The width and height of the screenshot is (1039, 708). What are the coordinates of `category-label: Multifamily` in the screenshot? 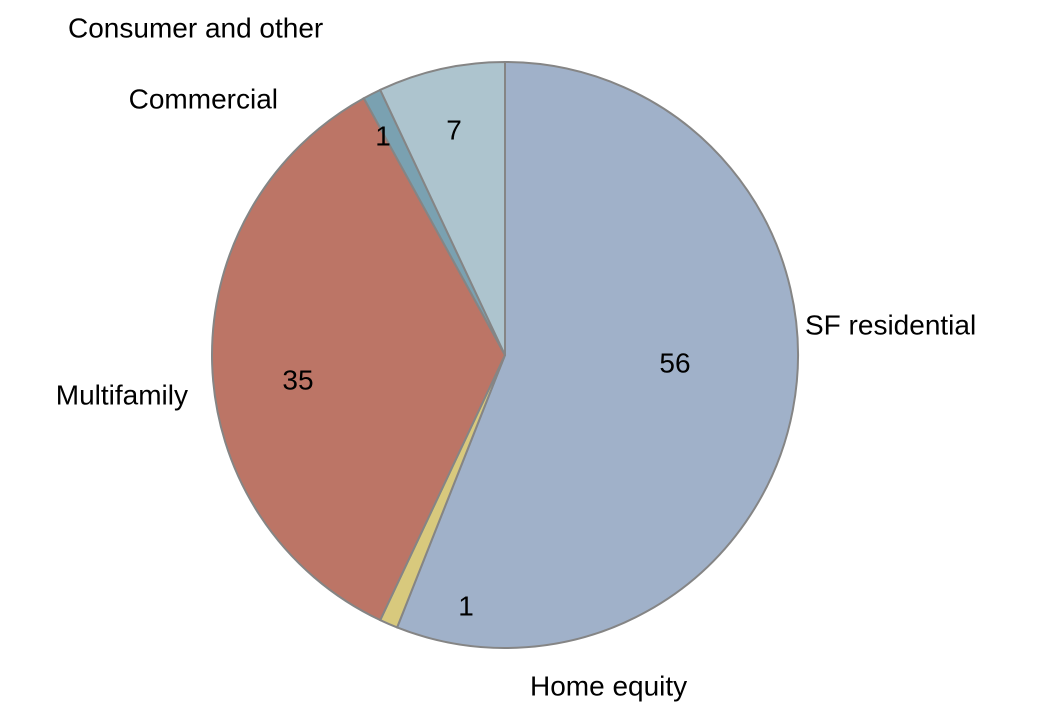 It's located at (122, 394).